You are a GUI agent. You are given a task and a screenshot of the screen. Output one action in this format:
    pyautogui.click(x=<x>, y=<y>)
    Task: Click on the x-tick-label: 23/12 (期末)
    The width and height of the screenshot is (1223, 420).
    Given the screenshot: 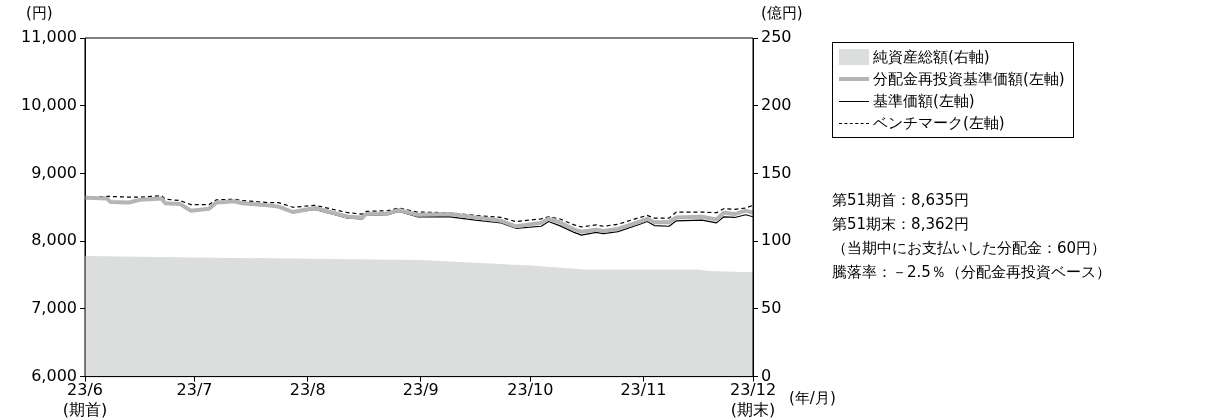 What is the action you would take?
    pyautogui.click(x=753, y=399)
    